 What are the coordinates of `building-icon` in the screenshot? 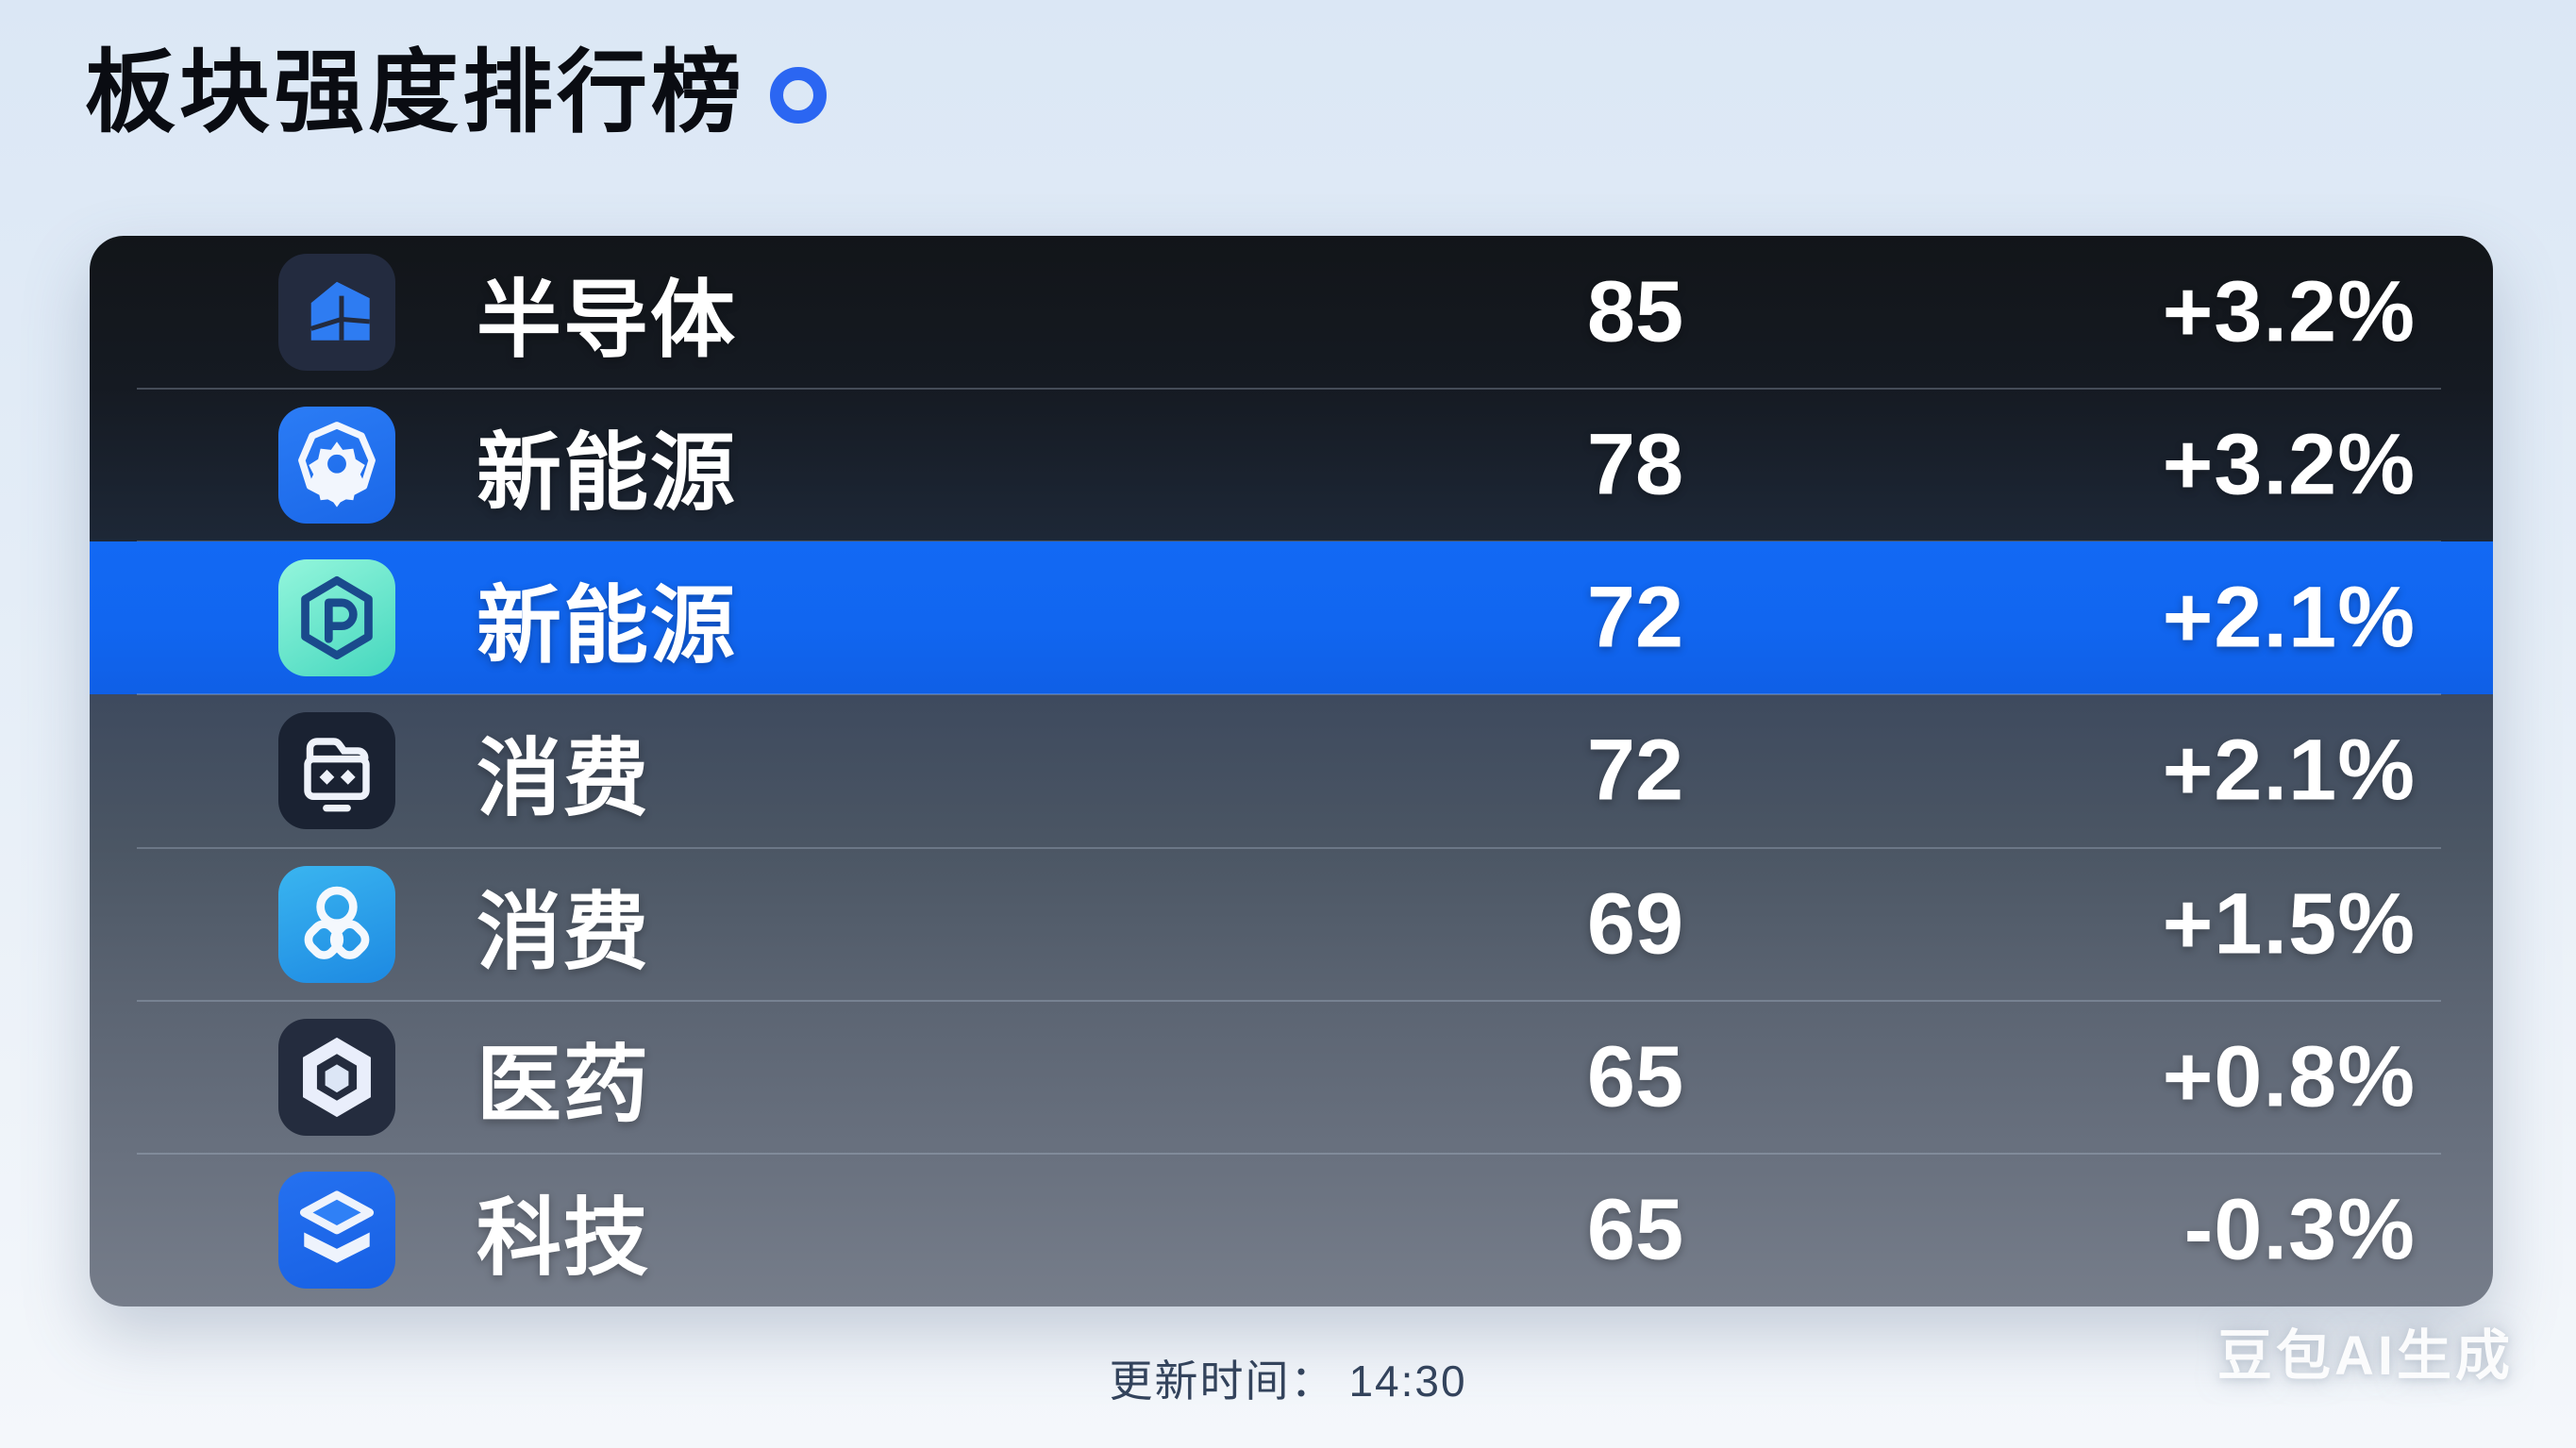 It's located at (336, 313).